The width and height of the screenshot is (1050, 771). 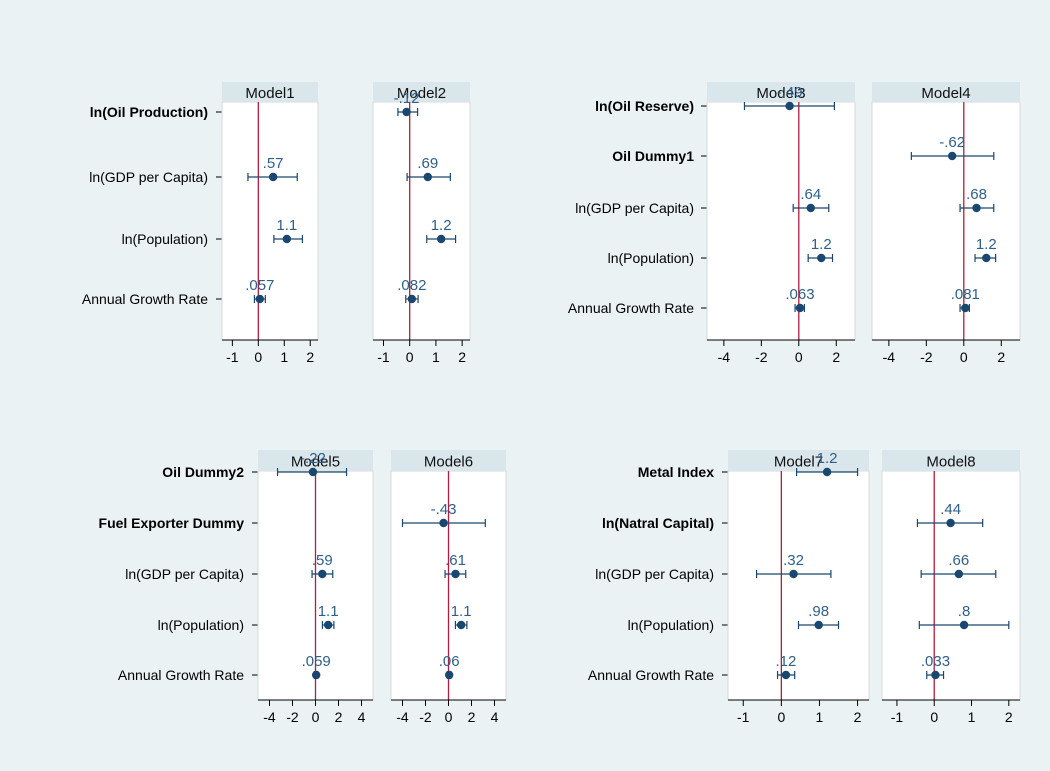 What do you see at coordinates (976, 194) in the screenshot?
I see `value-label: .68` at bounding box center [976, 194].